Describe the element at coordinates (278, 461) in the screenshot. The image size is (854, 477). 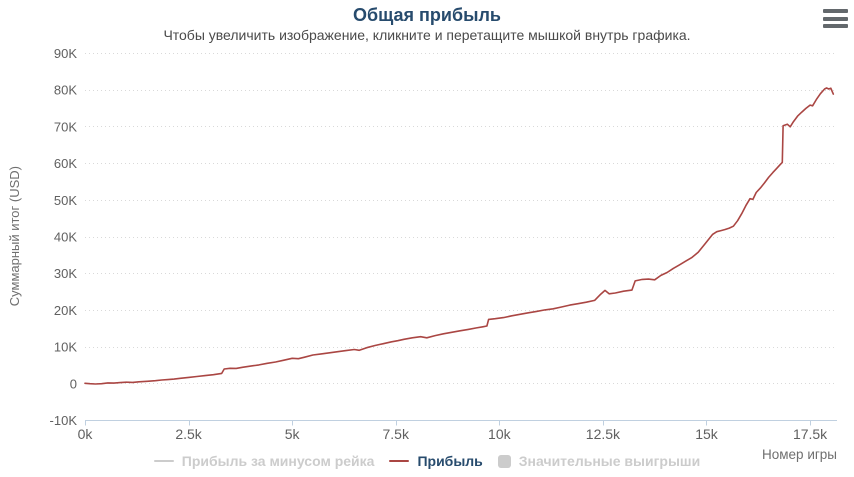
I see `legend-label: Прибыль за минусом рейка` at that location.